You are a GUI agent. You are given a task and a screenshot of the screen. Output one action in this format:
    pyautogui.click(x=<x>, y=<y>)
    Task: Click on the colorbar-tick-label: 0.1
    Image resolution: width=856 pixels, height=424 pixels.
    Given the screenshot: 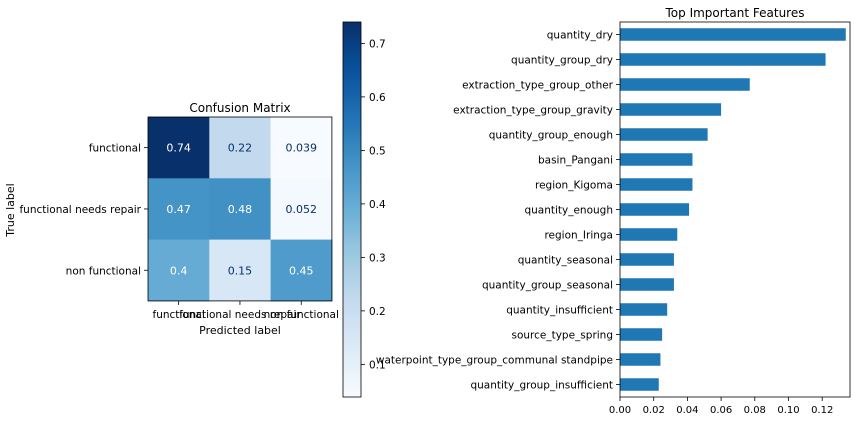 What is the action you would take?
    pyautogui.click(x=377, y=365)
    